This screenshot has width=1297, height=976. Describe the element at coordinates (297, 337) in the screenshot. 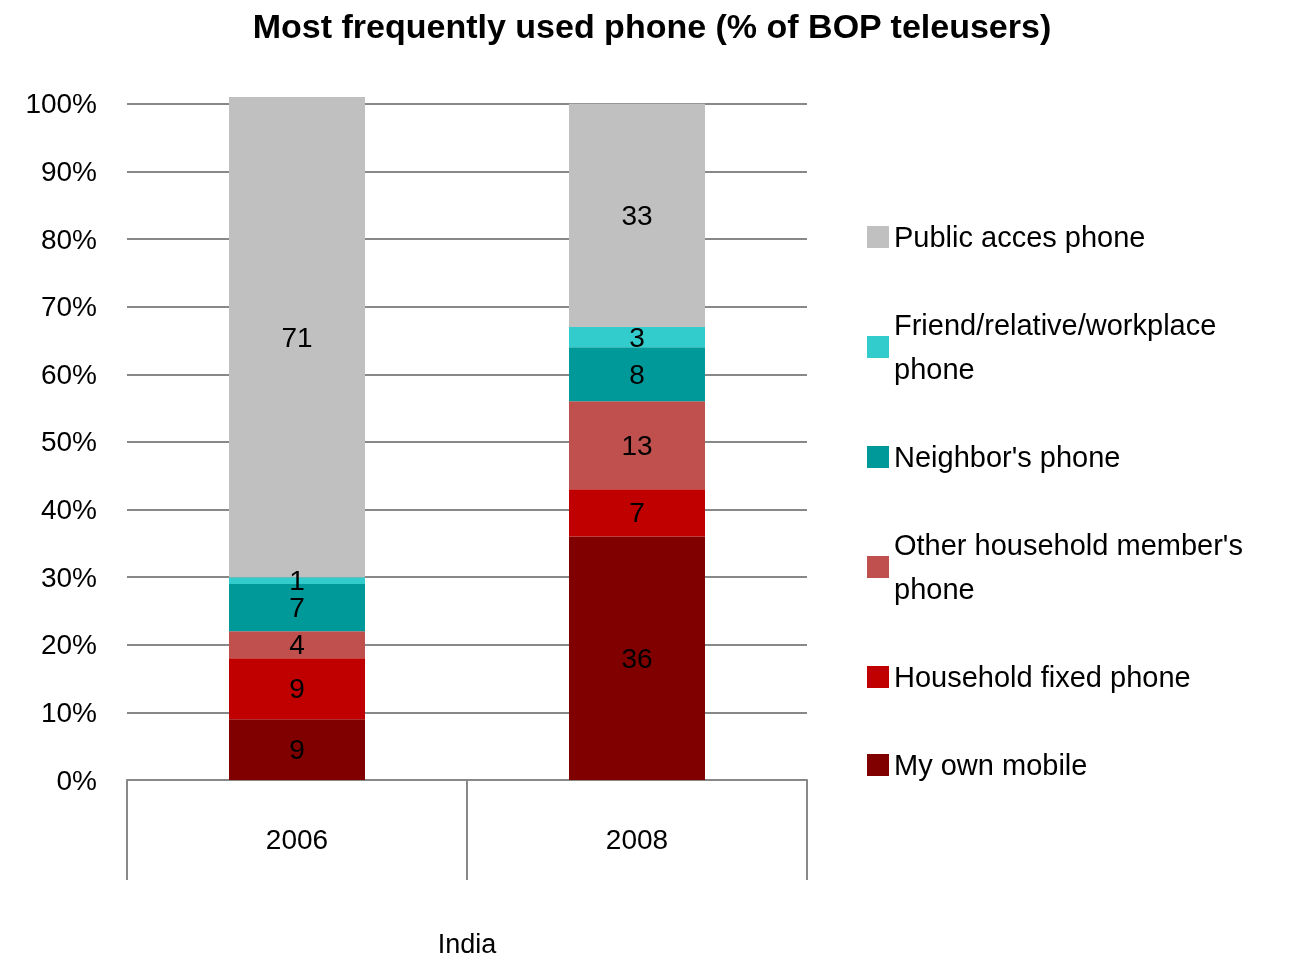

I see `data-label: 71` at that location.